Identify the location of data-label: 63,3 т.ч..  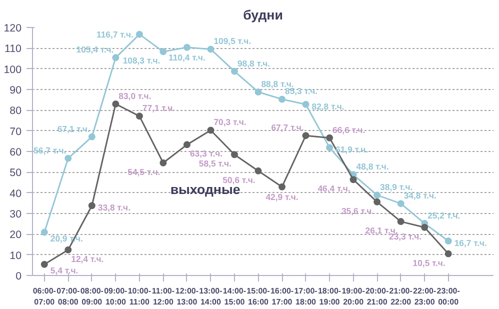
(206, 153).